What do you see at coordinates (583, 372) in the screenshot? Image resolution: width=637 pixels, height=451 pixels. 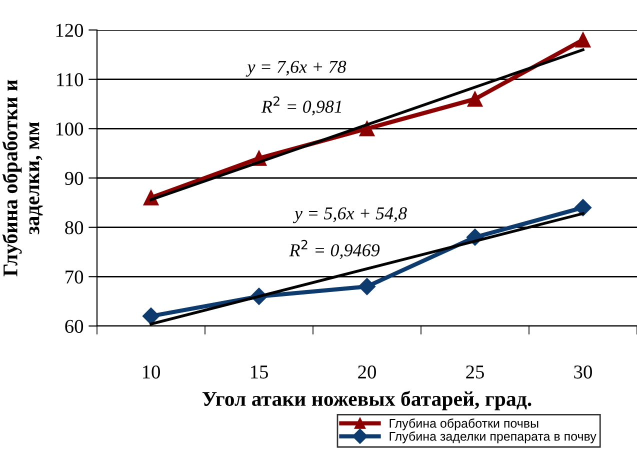 I see `x-tick-label: 30` at bounding box center [583, 372].